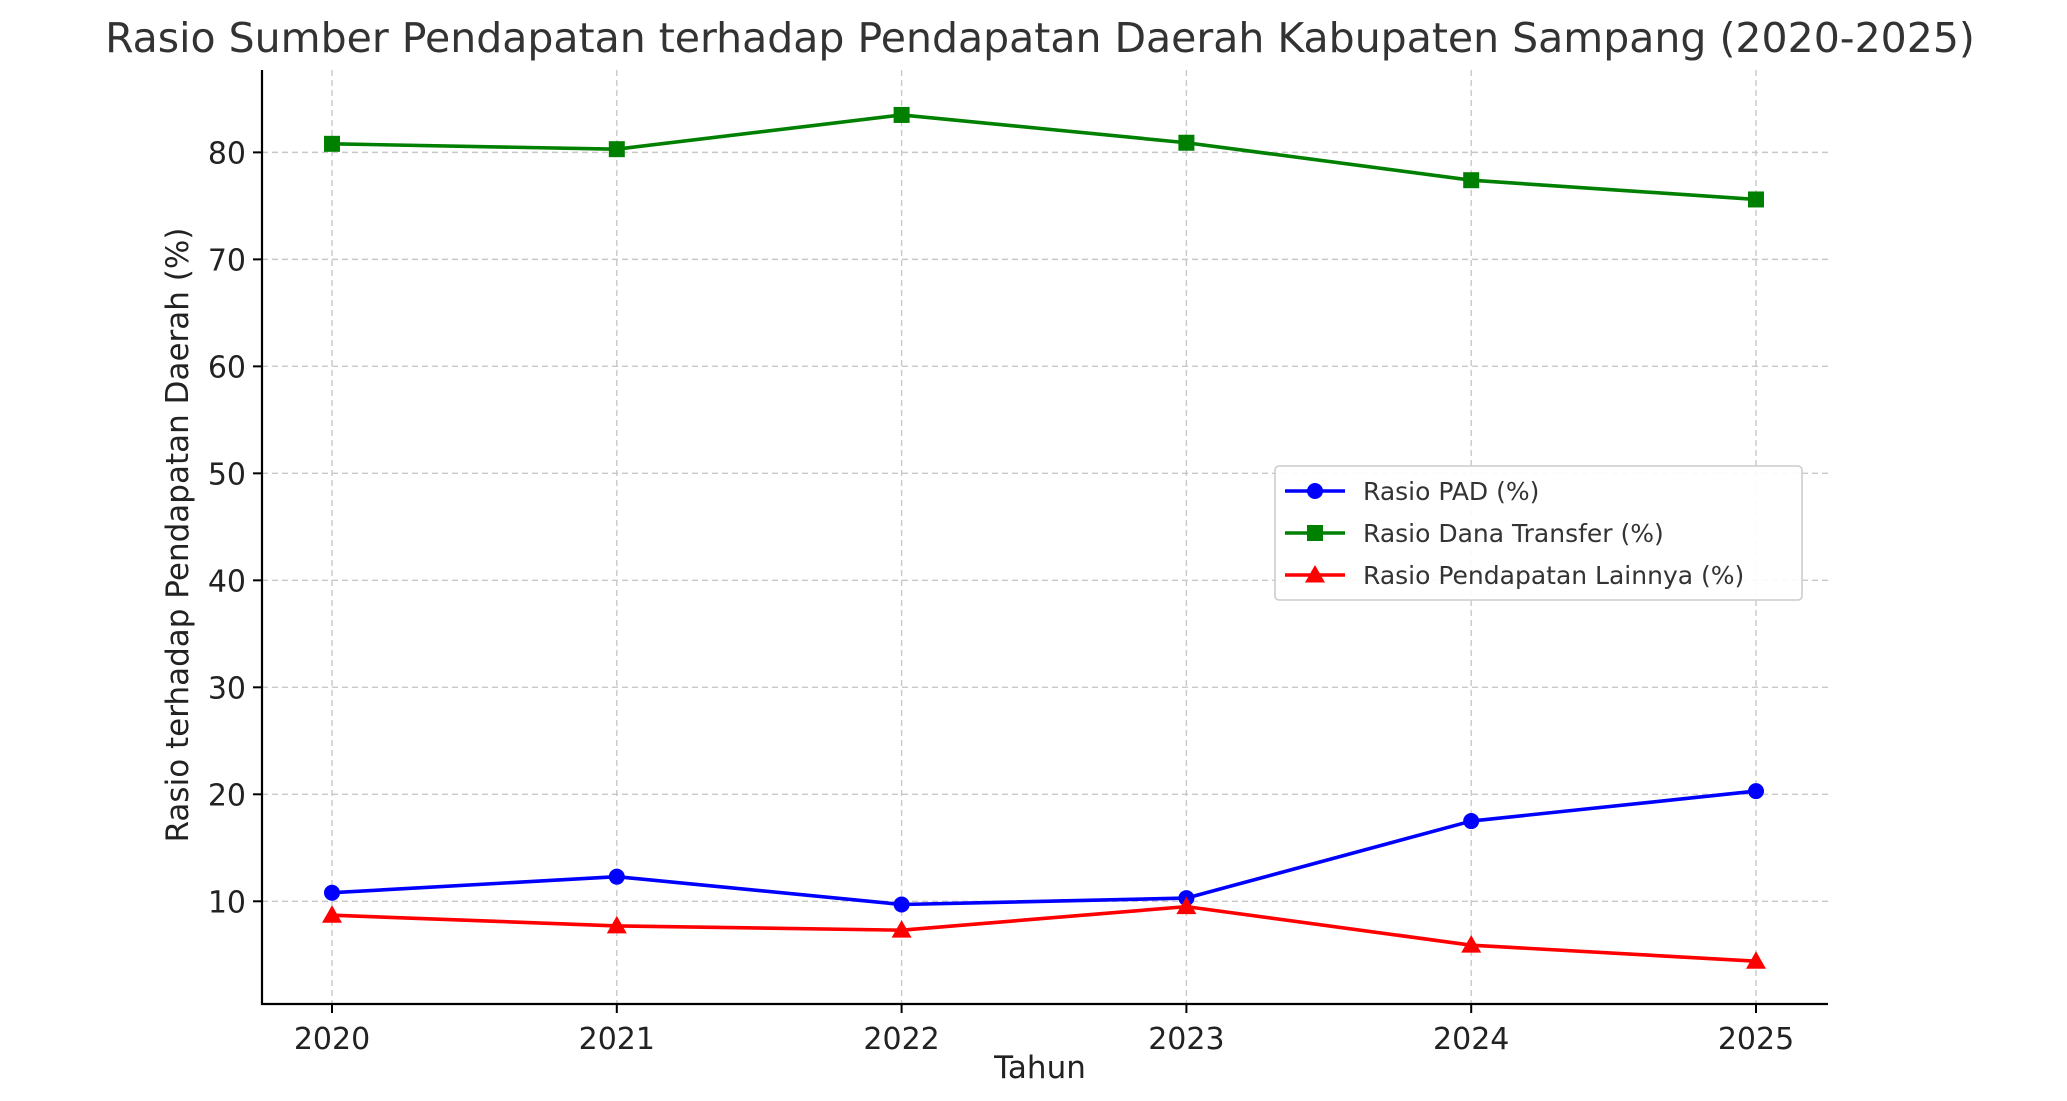  What do you see at coordinates (332, 1039) in the screenshot?
I see `x-tick-label: 2020` at bounding box center [332, 1039].